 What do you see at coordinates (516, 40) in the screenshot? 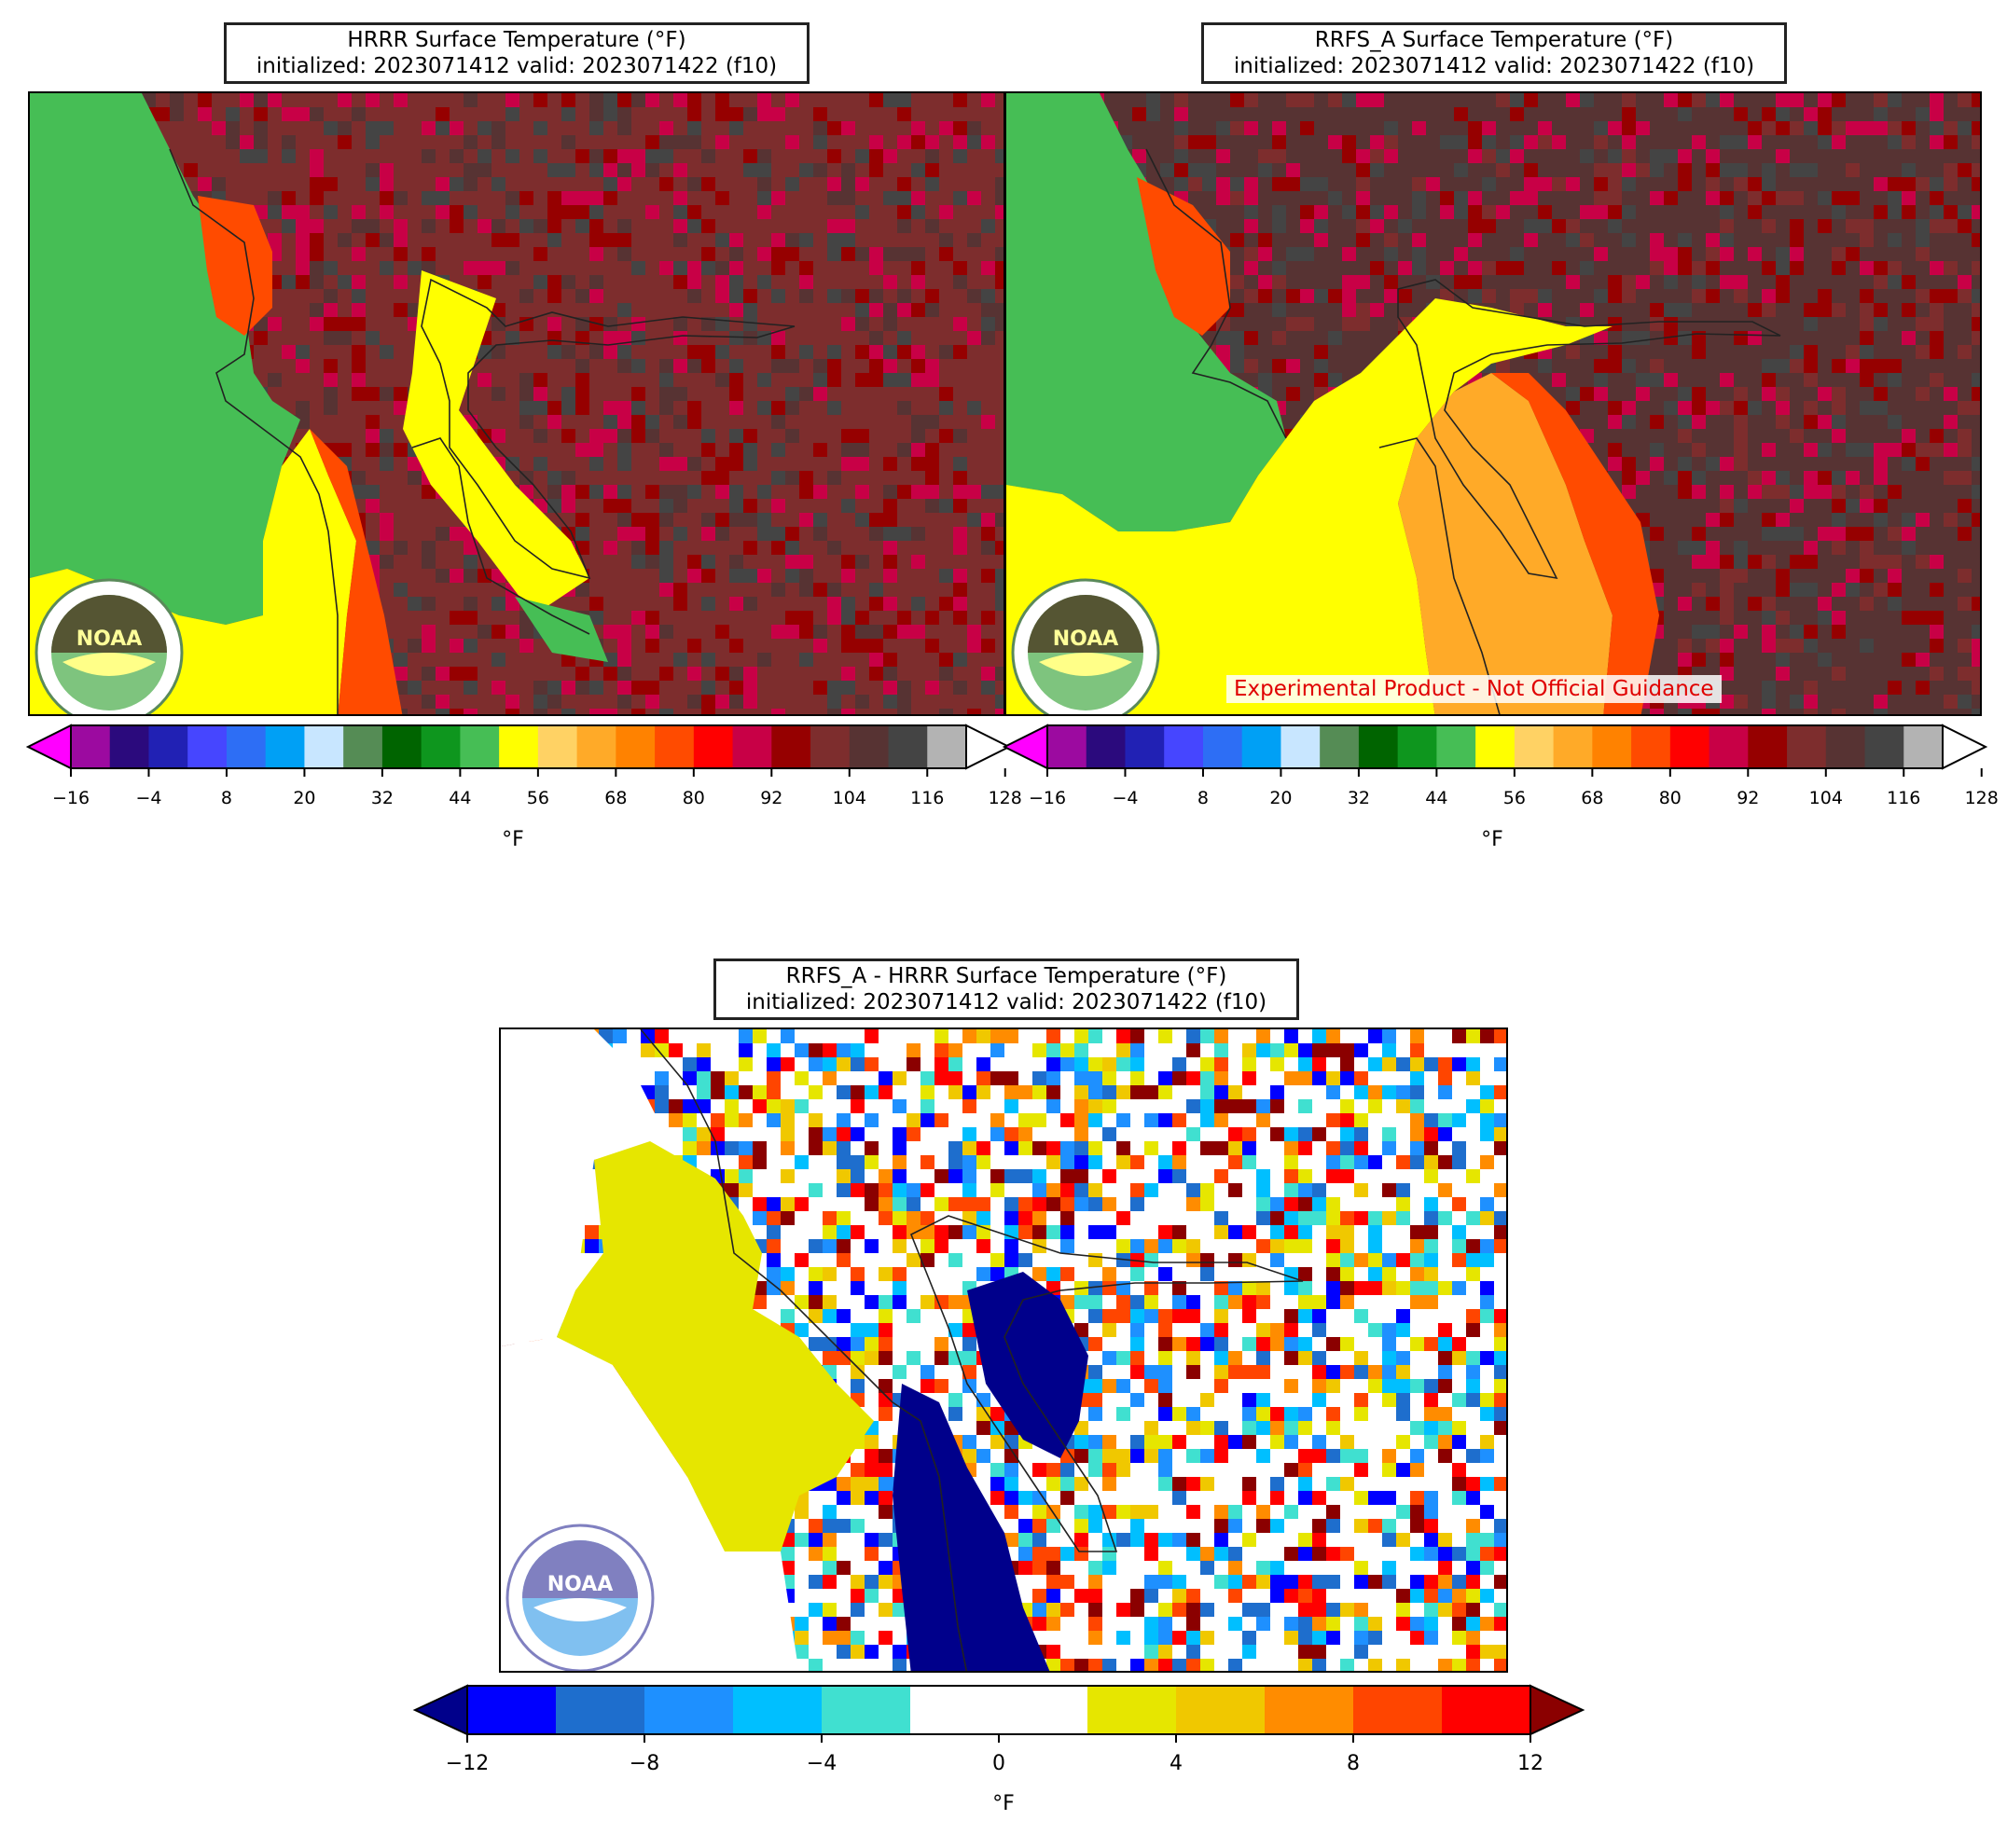
I see `hrrr-title-line1: HRRR Surface Temperature (°F)` at bounding box center [516, 40].